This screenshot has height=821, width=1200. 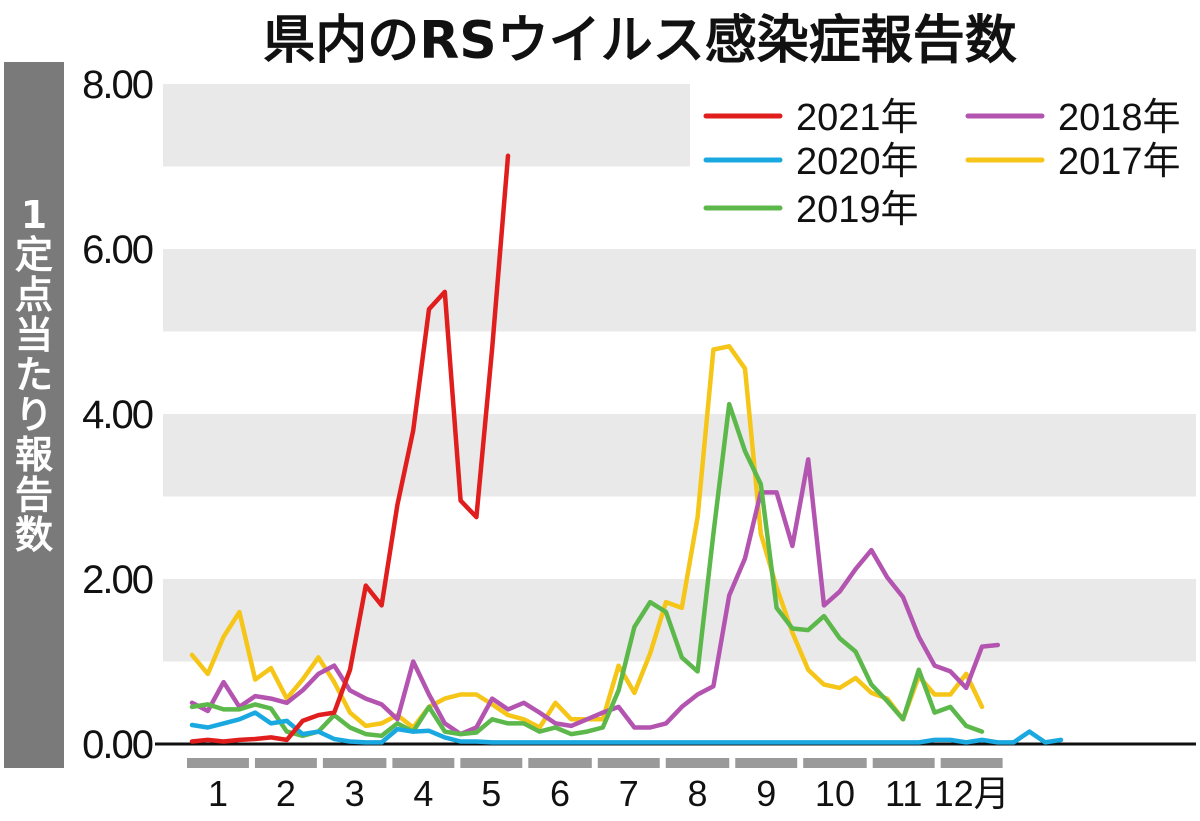 I want to click on x-tick-label: 8, so click(x=697, y=793).